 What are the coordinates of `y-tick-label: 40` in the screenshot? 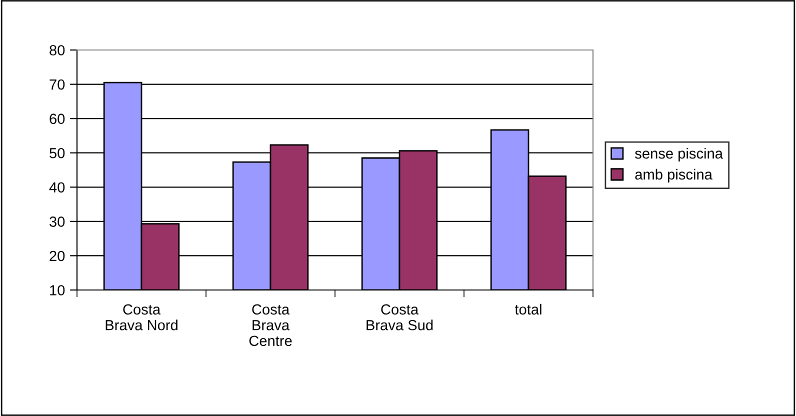 It's located at (57, 187).